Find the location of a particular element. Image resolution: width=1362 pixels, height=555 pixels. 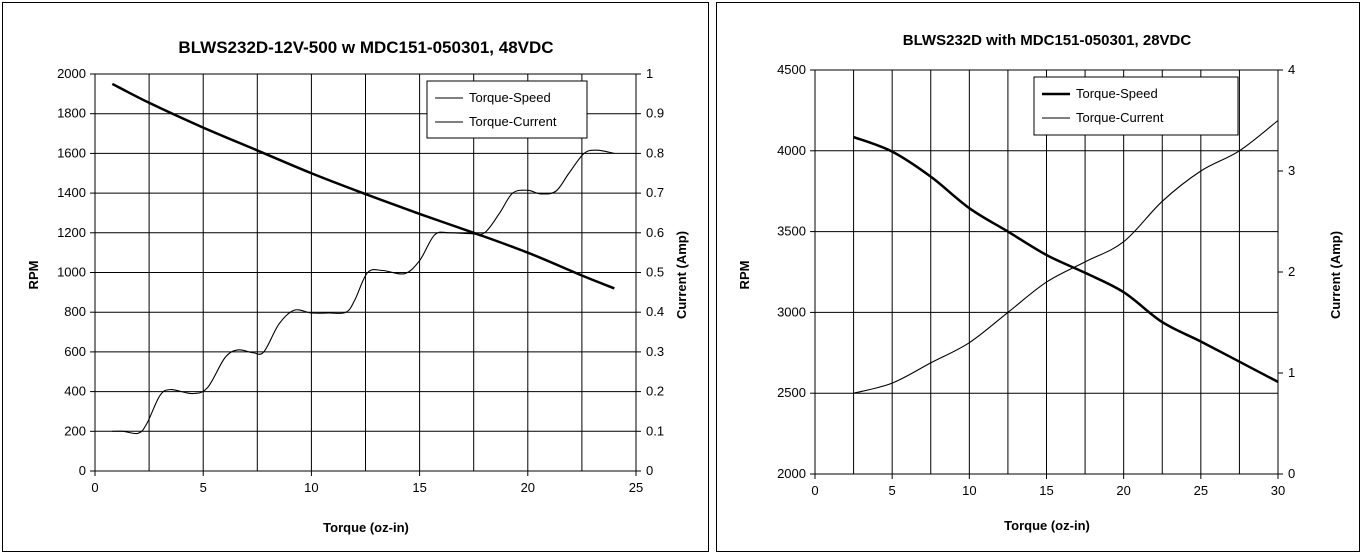

y2-tick-label: 3 is located at coordinates (1291, 170).